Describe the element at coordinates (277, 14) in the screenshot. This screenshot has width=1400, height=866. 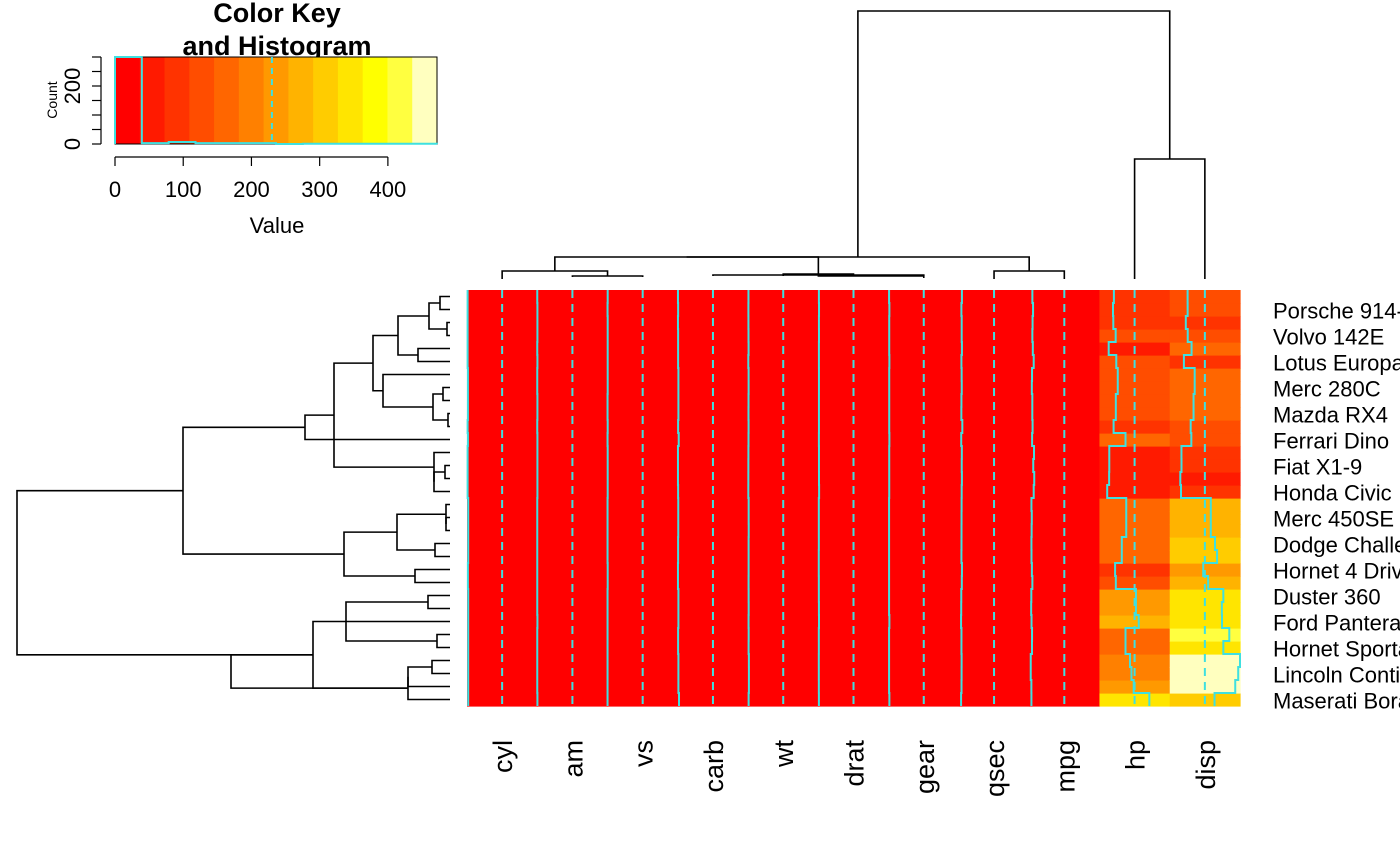
I see `color-key-title-line1: Color Key` at that location.